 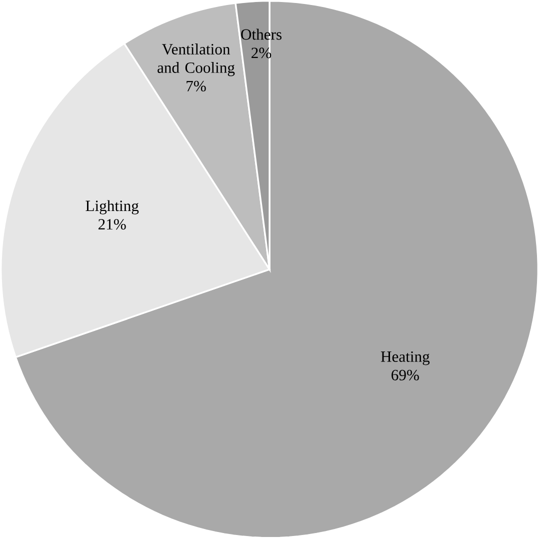 I want to click on slice-label: Ventilation and Cooling, so click(x=196, y=60).